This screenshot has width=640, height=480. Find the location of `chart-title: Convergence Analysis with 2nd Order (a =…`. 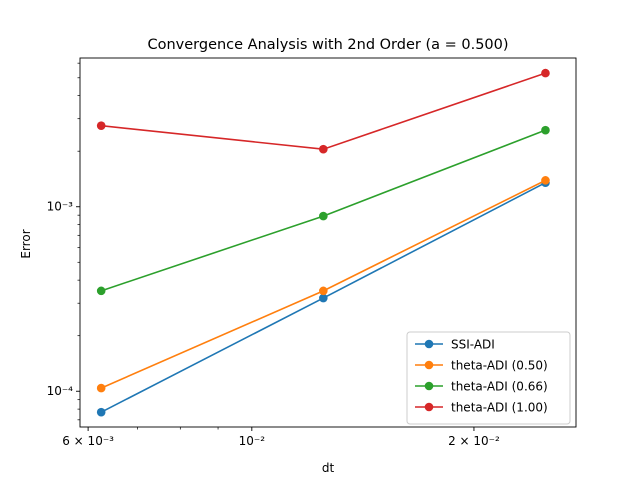

chart-title: Convergence Analysis with 2nd Order (a =… is located at coordinates (327, 45).